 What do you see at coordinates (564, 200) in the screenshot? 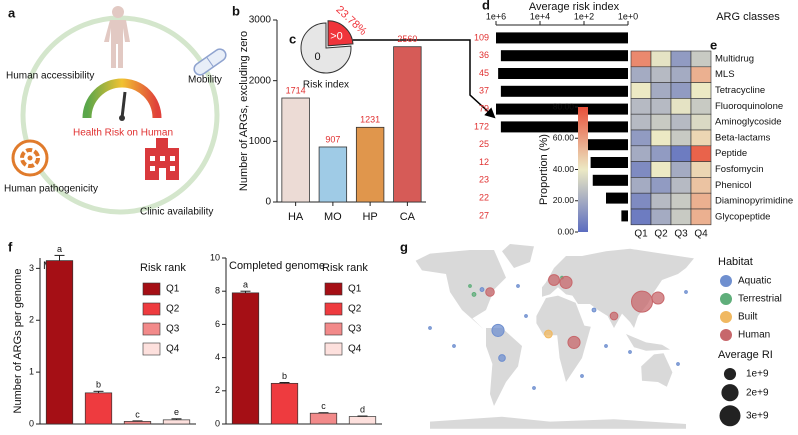
I see `colorbar-tick-label: 20.00` at bounding box center [564, 200].